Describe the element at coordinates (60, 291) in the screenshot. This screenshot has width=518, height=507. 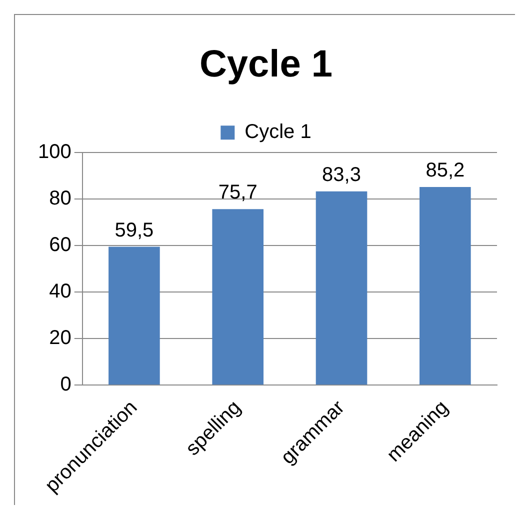
I see `y-tick-label: 40` at that location.